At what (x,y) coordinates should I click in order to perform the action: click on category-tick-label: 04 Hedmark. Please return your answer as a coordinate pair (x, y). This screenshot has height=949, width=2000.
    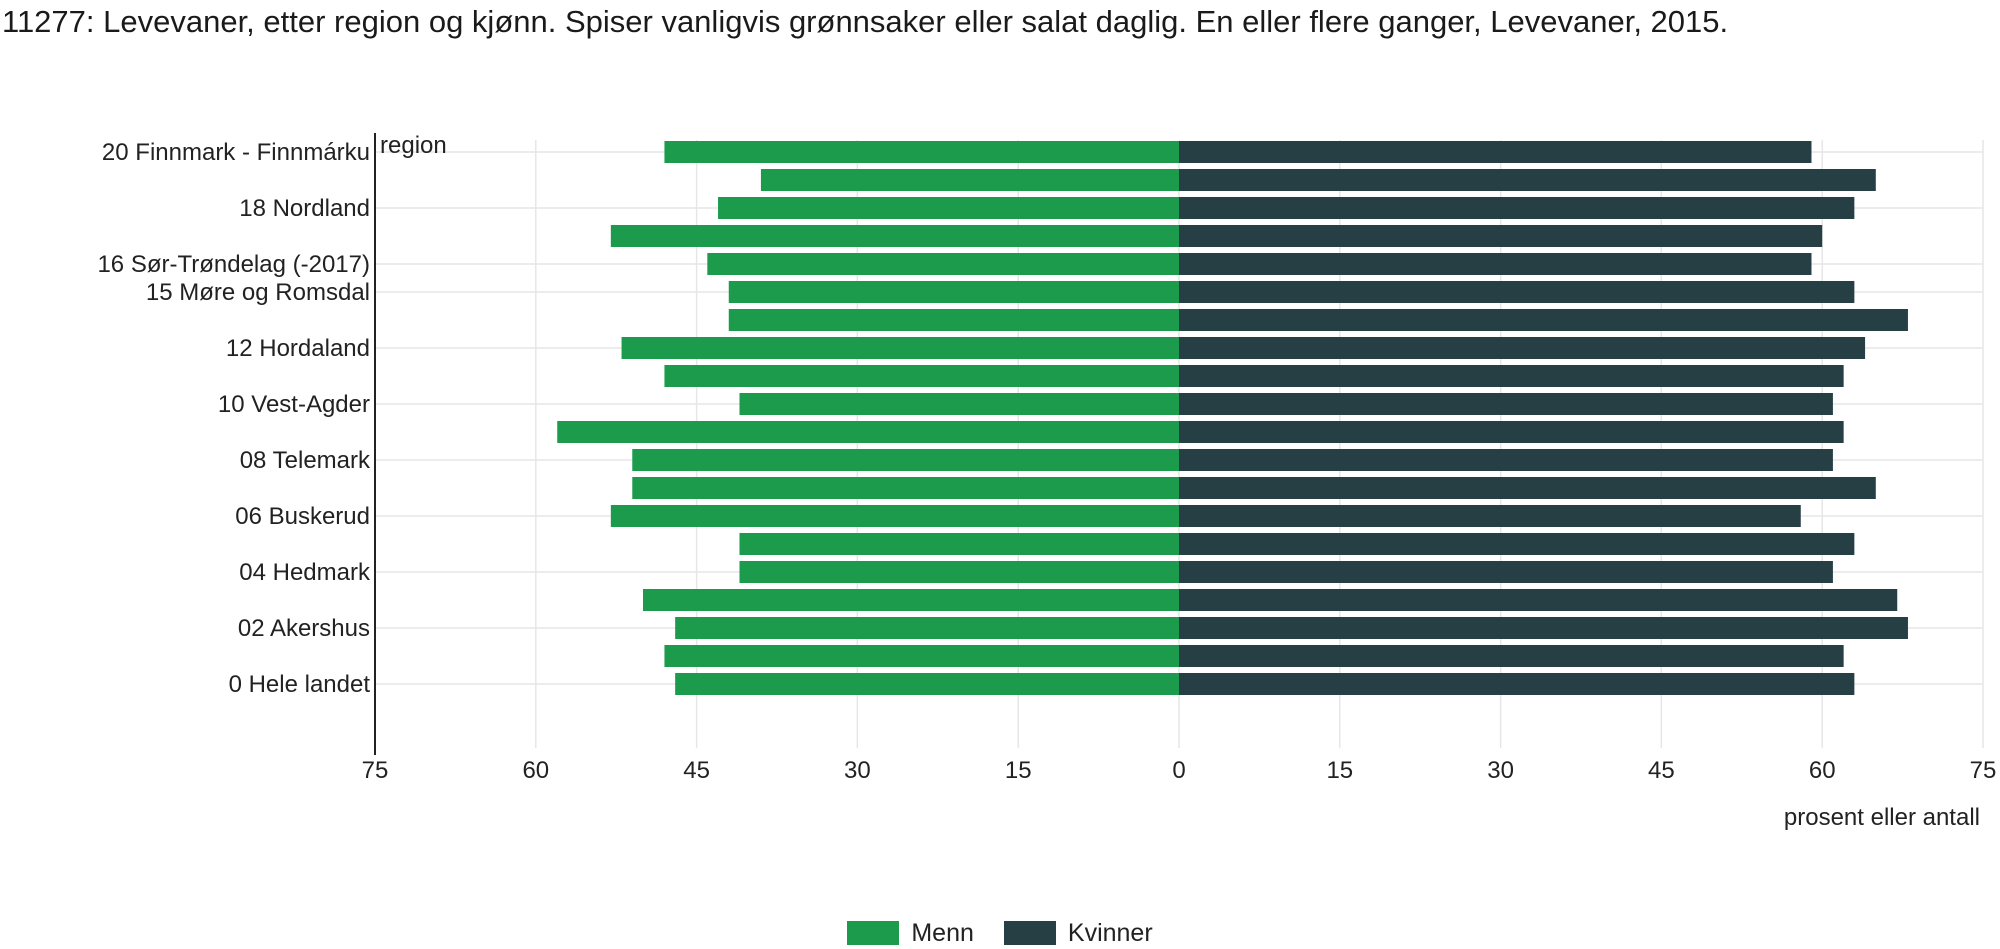
    Looking at the image, I should click on (305, 572).